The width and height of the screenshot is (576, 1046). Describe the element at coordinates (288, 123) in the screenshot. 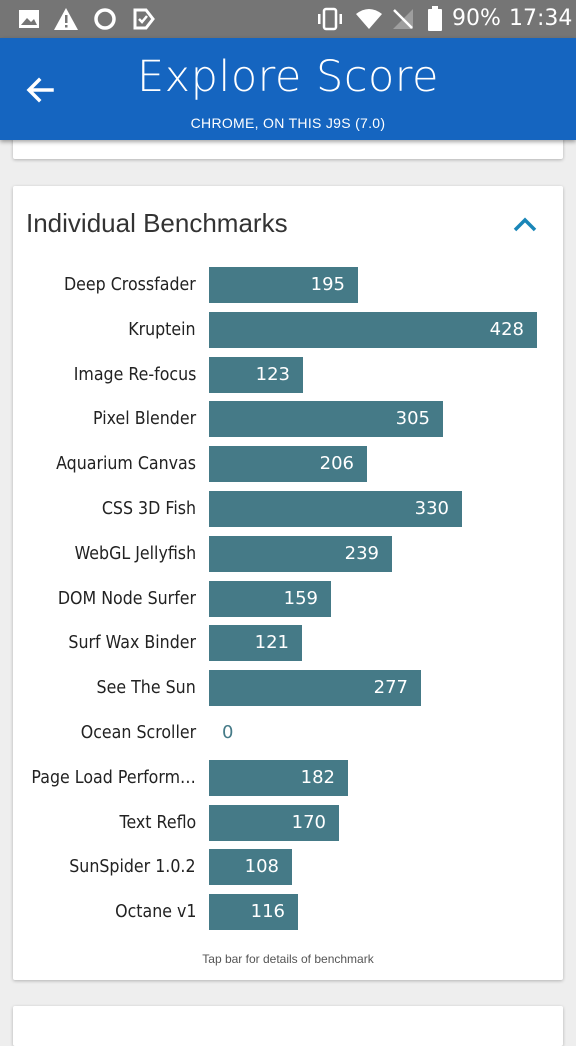

I see `page-subtitle: CHROME, ON THIS J9S (7.0)` at that location.